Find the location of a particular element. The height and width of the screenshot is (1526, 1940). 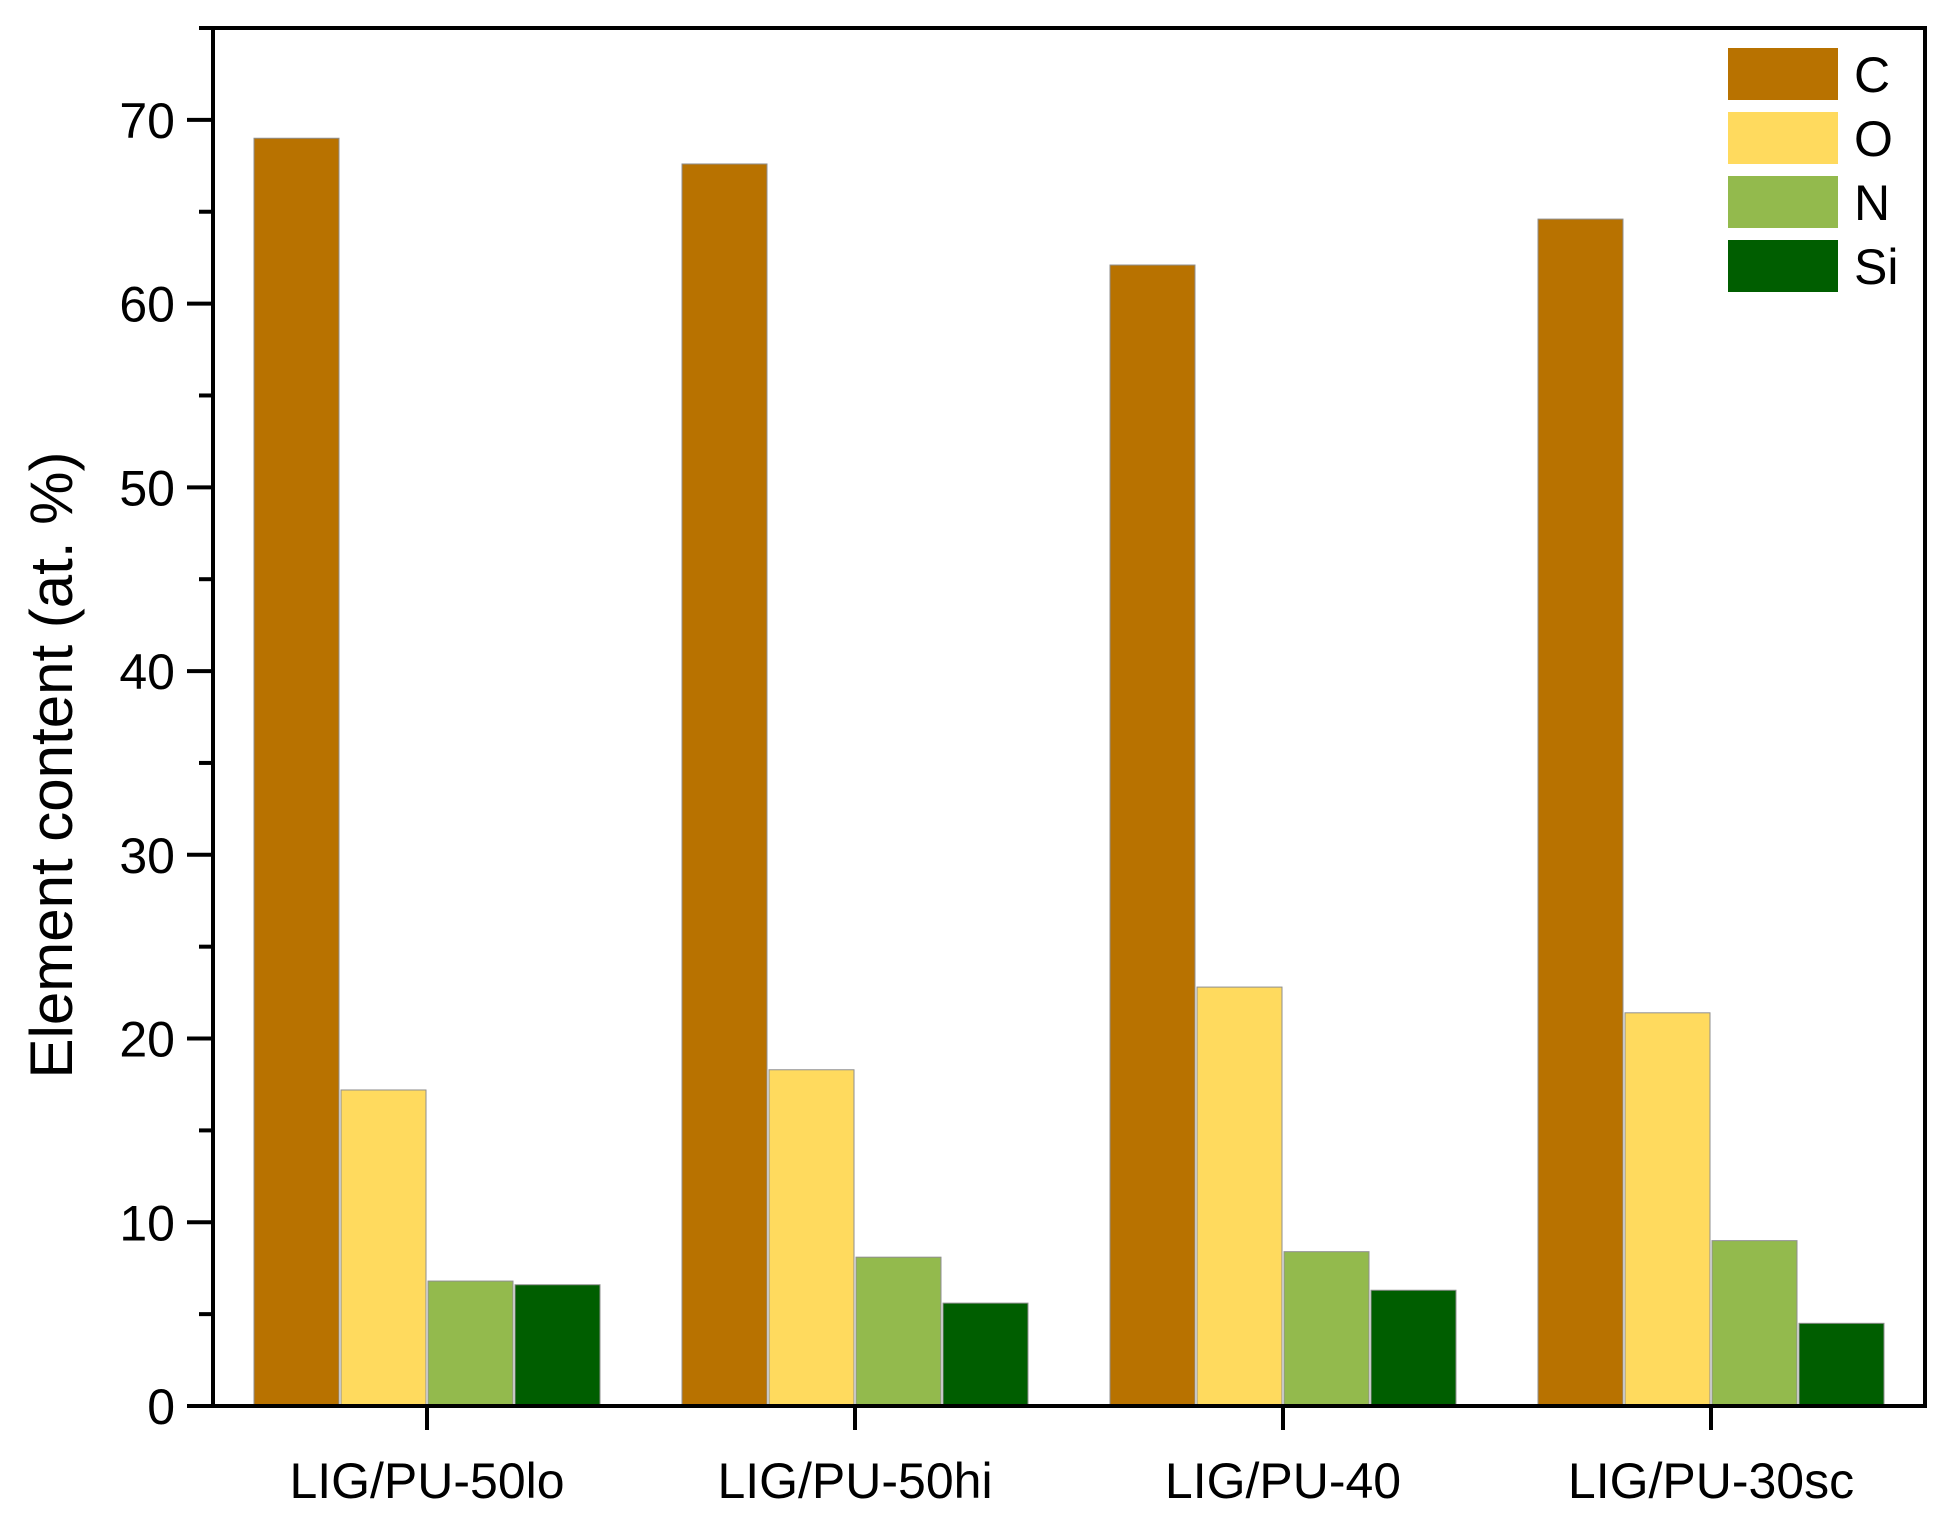

legend-swatch-si is located at coordinates (1783, 266).